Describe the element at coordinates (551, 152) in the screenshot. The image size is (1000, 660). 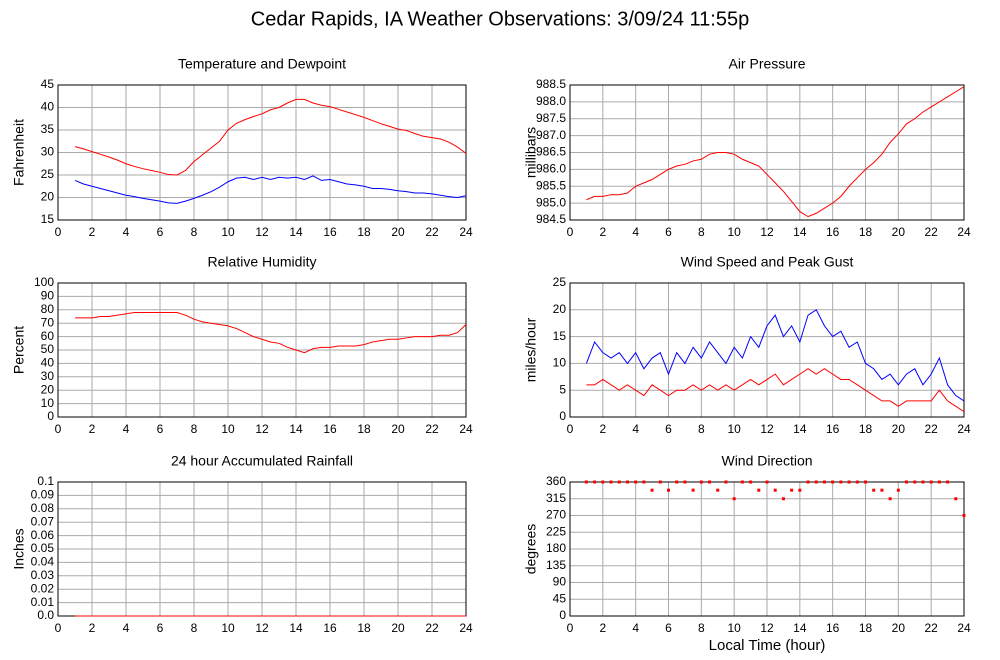
I see `y-tick-label: 986.5` at that location.